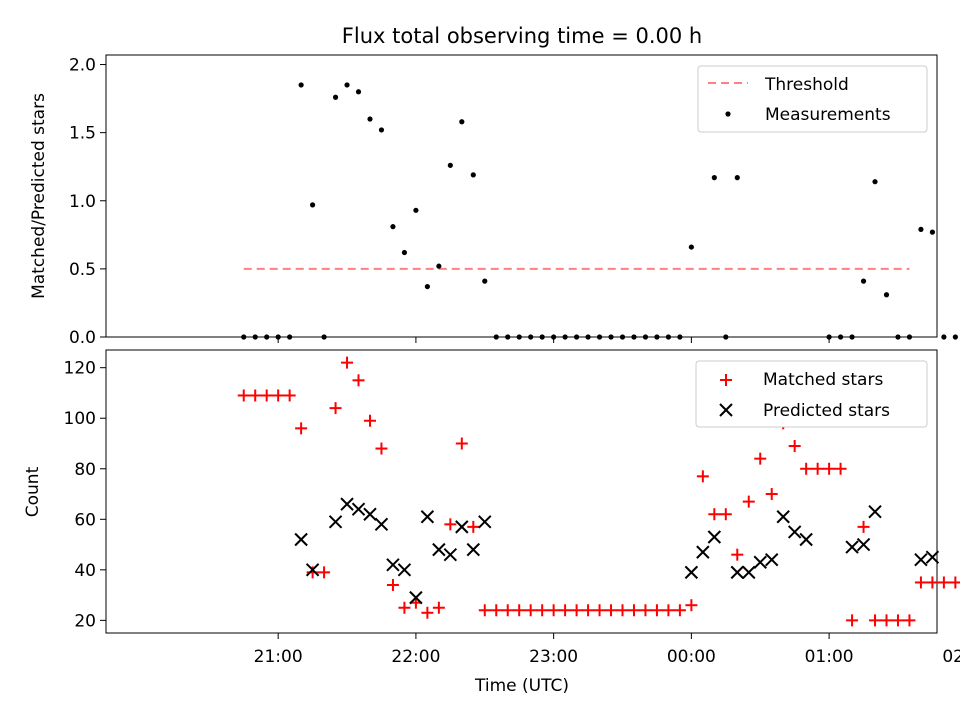 This screenshot has height=720, width=960. Describe the element at coordinates (726, 380) in the screenshot. I see `matched-legend-swatch` at that location.